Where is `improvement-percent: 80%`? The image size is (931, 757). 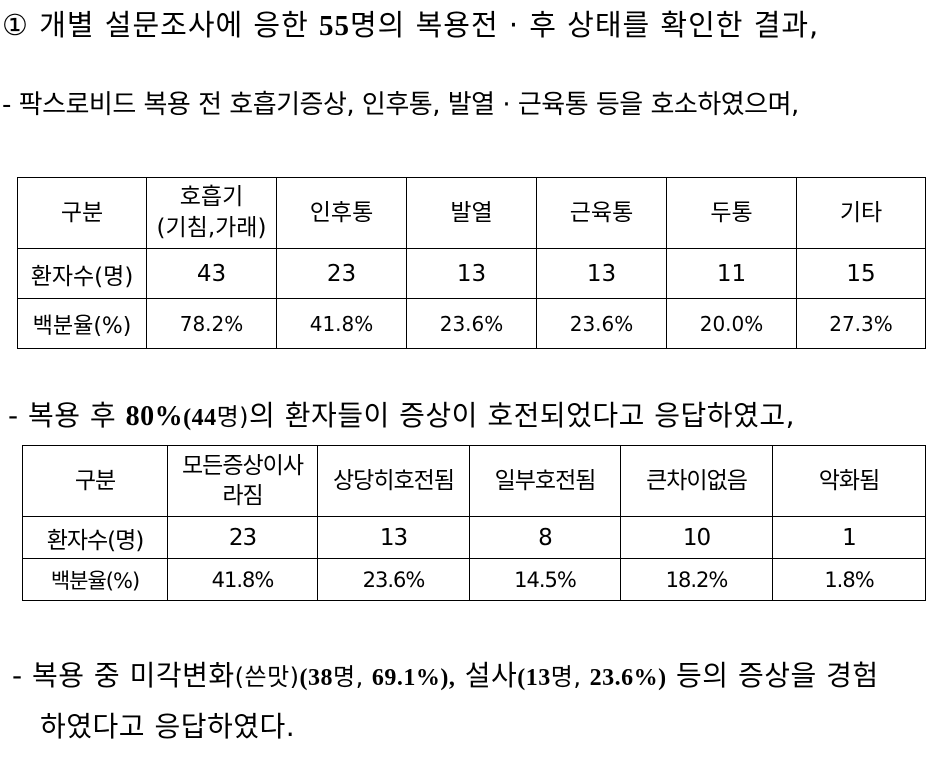 improvement-percent: 80% is located at coordinates (154, 416).